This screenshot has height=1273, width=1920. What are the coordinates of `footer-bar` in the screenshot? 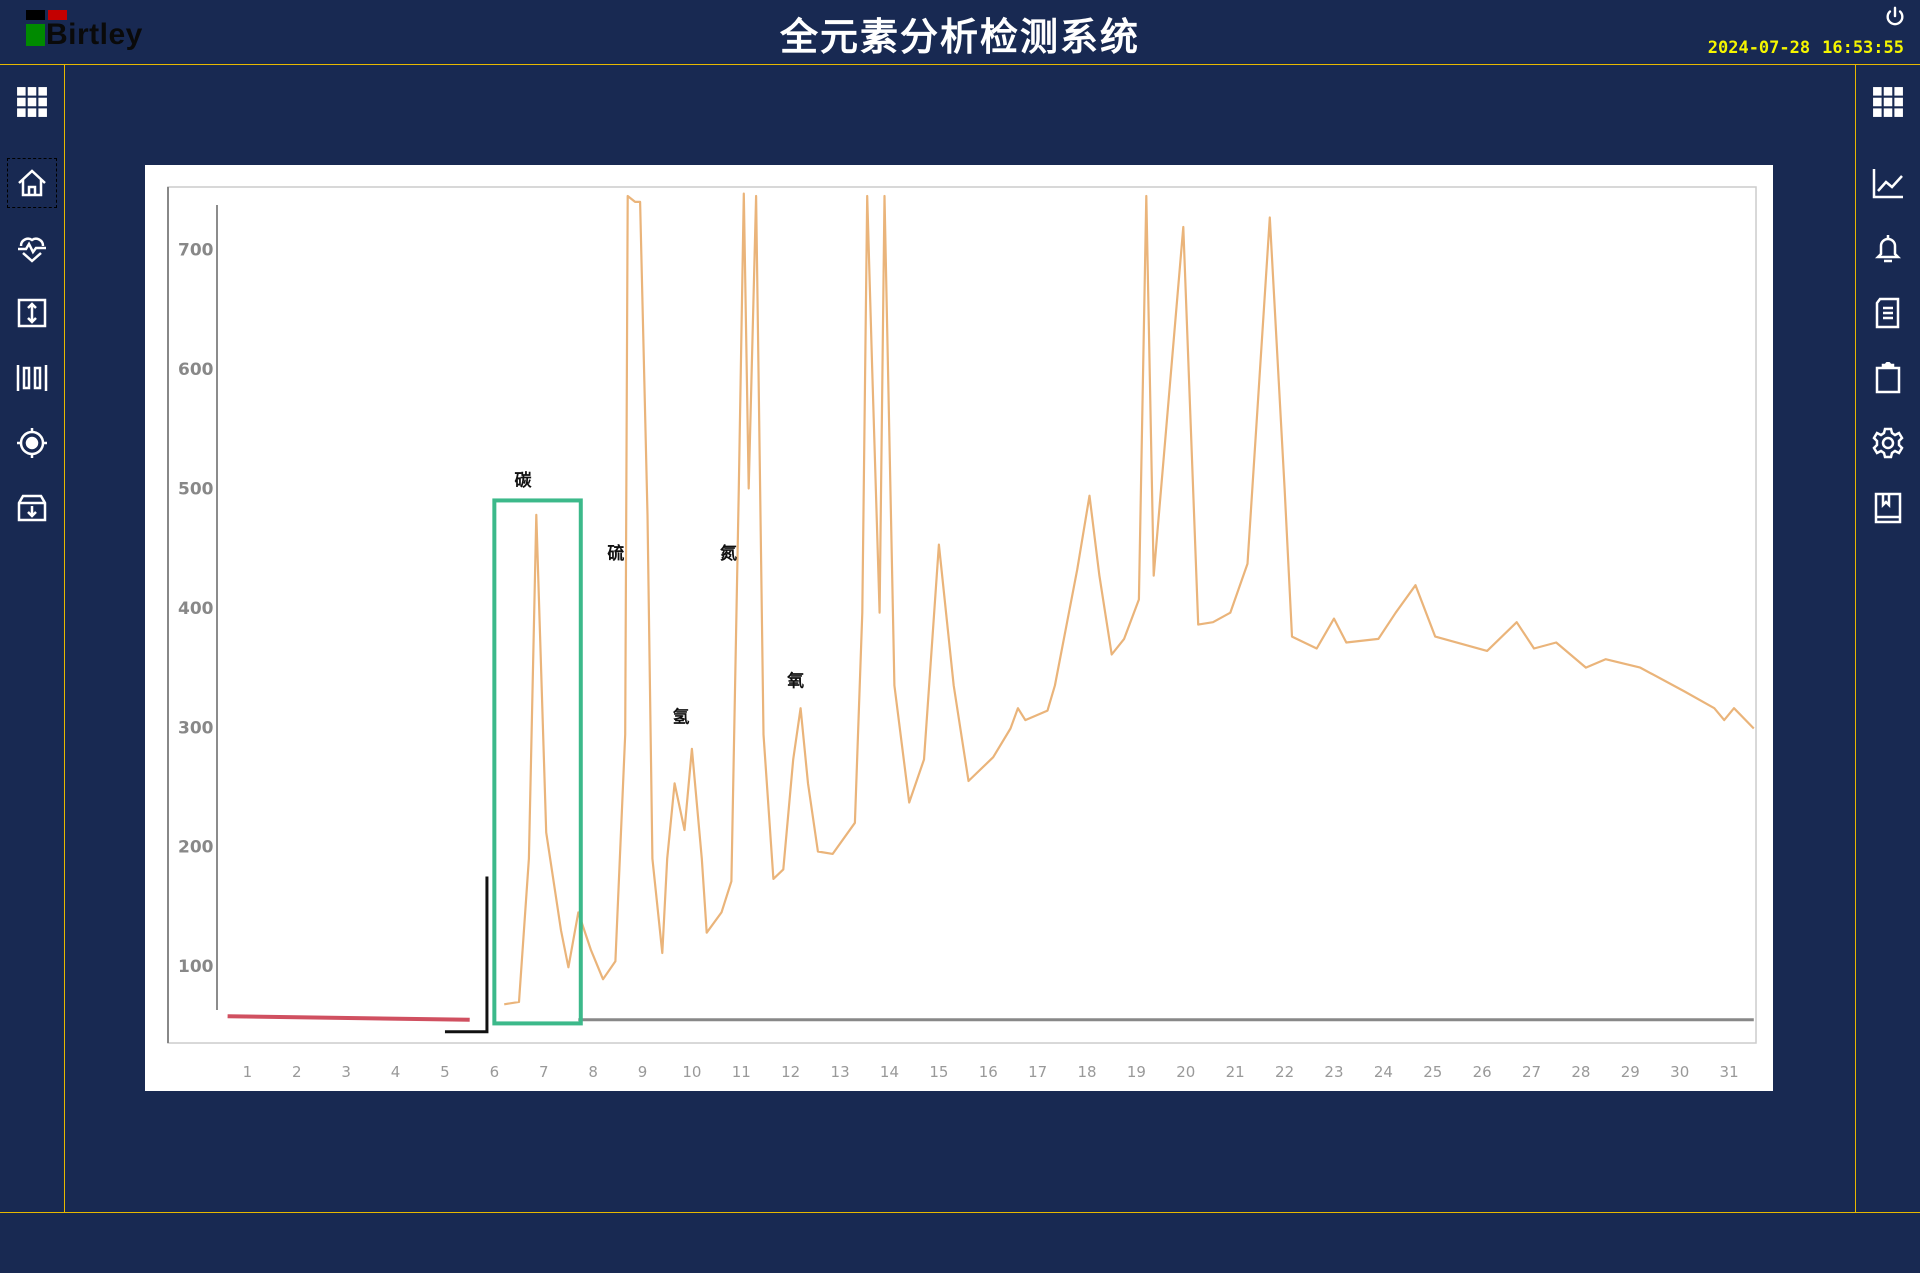 It's located at (960, 1242).